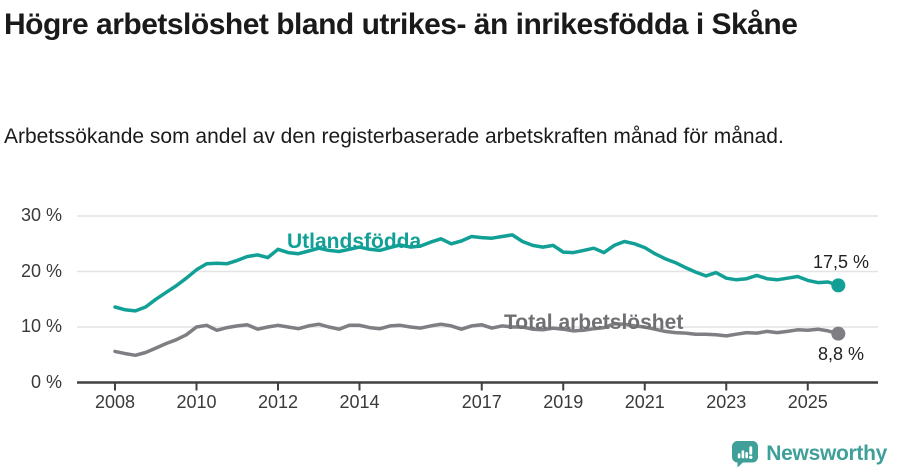 This screenshot has height=474, width=900. Describe the element at coordinates (726, 402) in the screenshot. I see `x-axis-label: 2023` at that location.